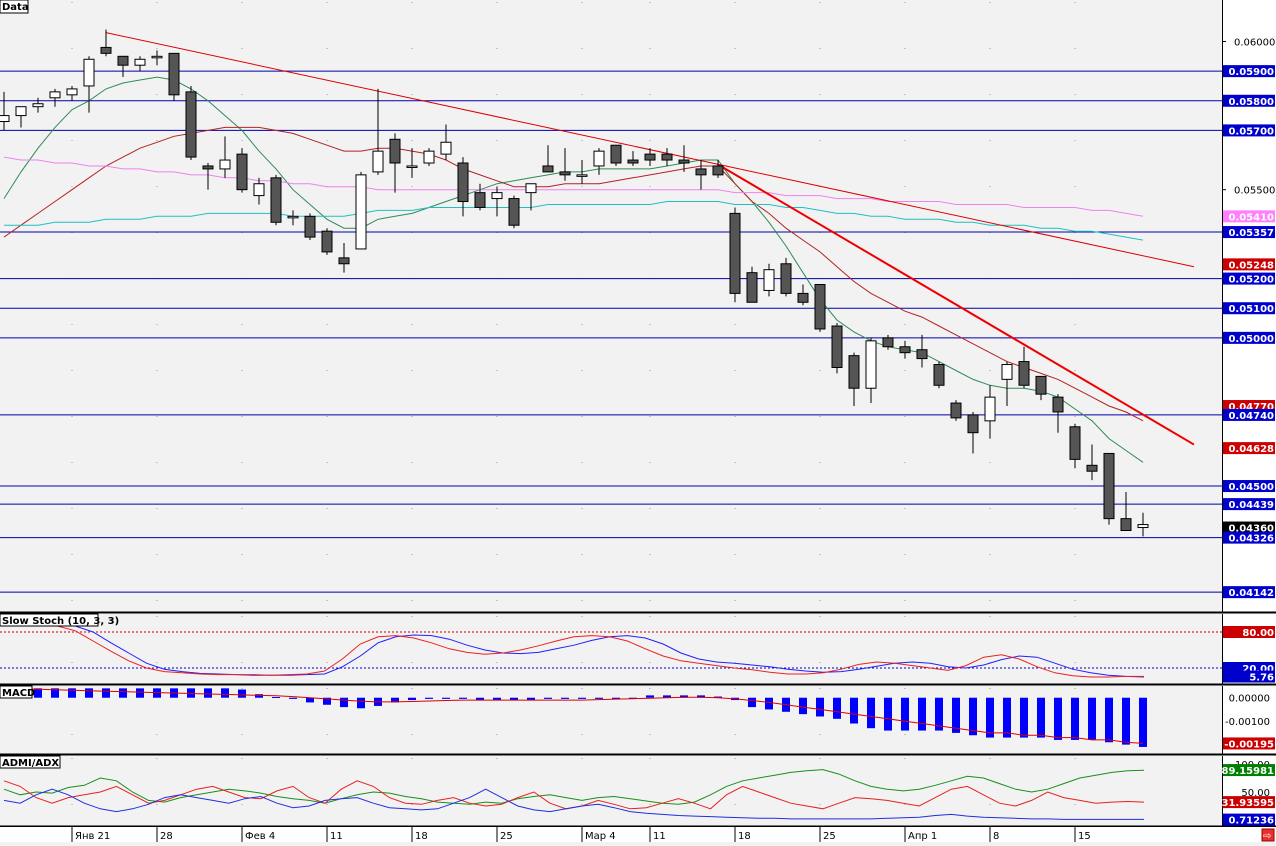  What do you see at coordinates (996, 836) in the screenshot?
I see `date-label: 8` at bounding box center [996, 836].